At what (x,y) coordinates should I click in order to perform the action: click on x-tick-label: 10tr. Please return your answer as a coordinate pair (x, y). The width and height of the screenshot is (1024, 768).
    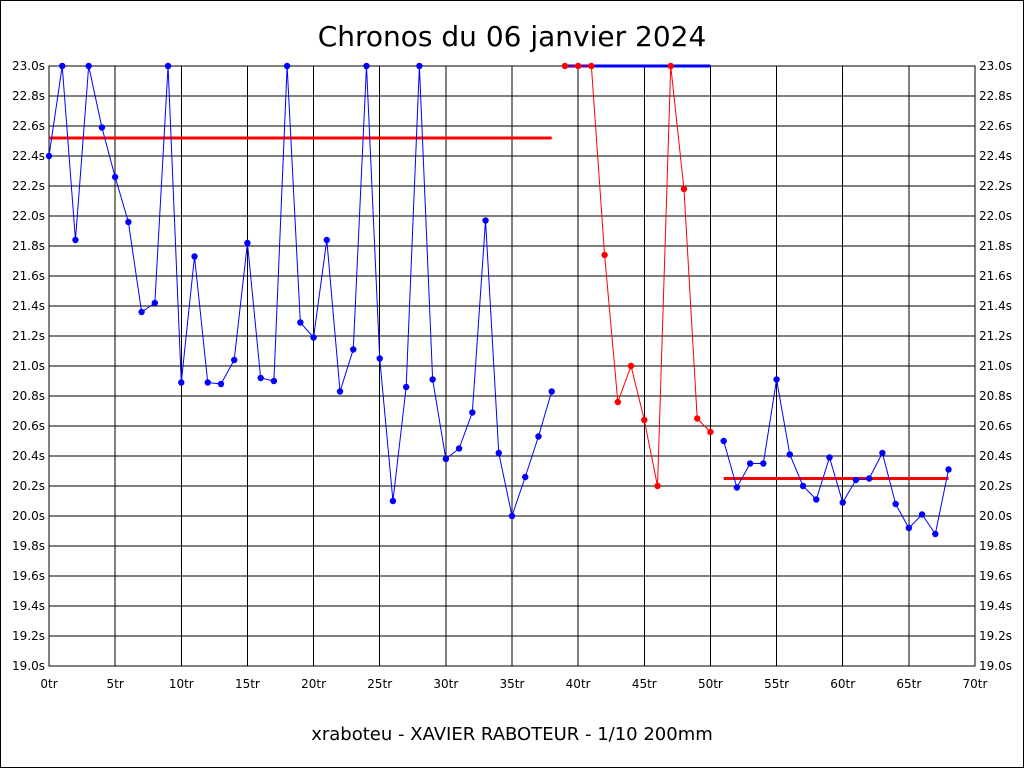
    Looking at the image, I should click on (181, 684).